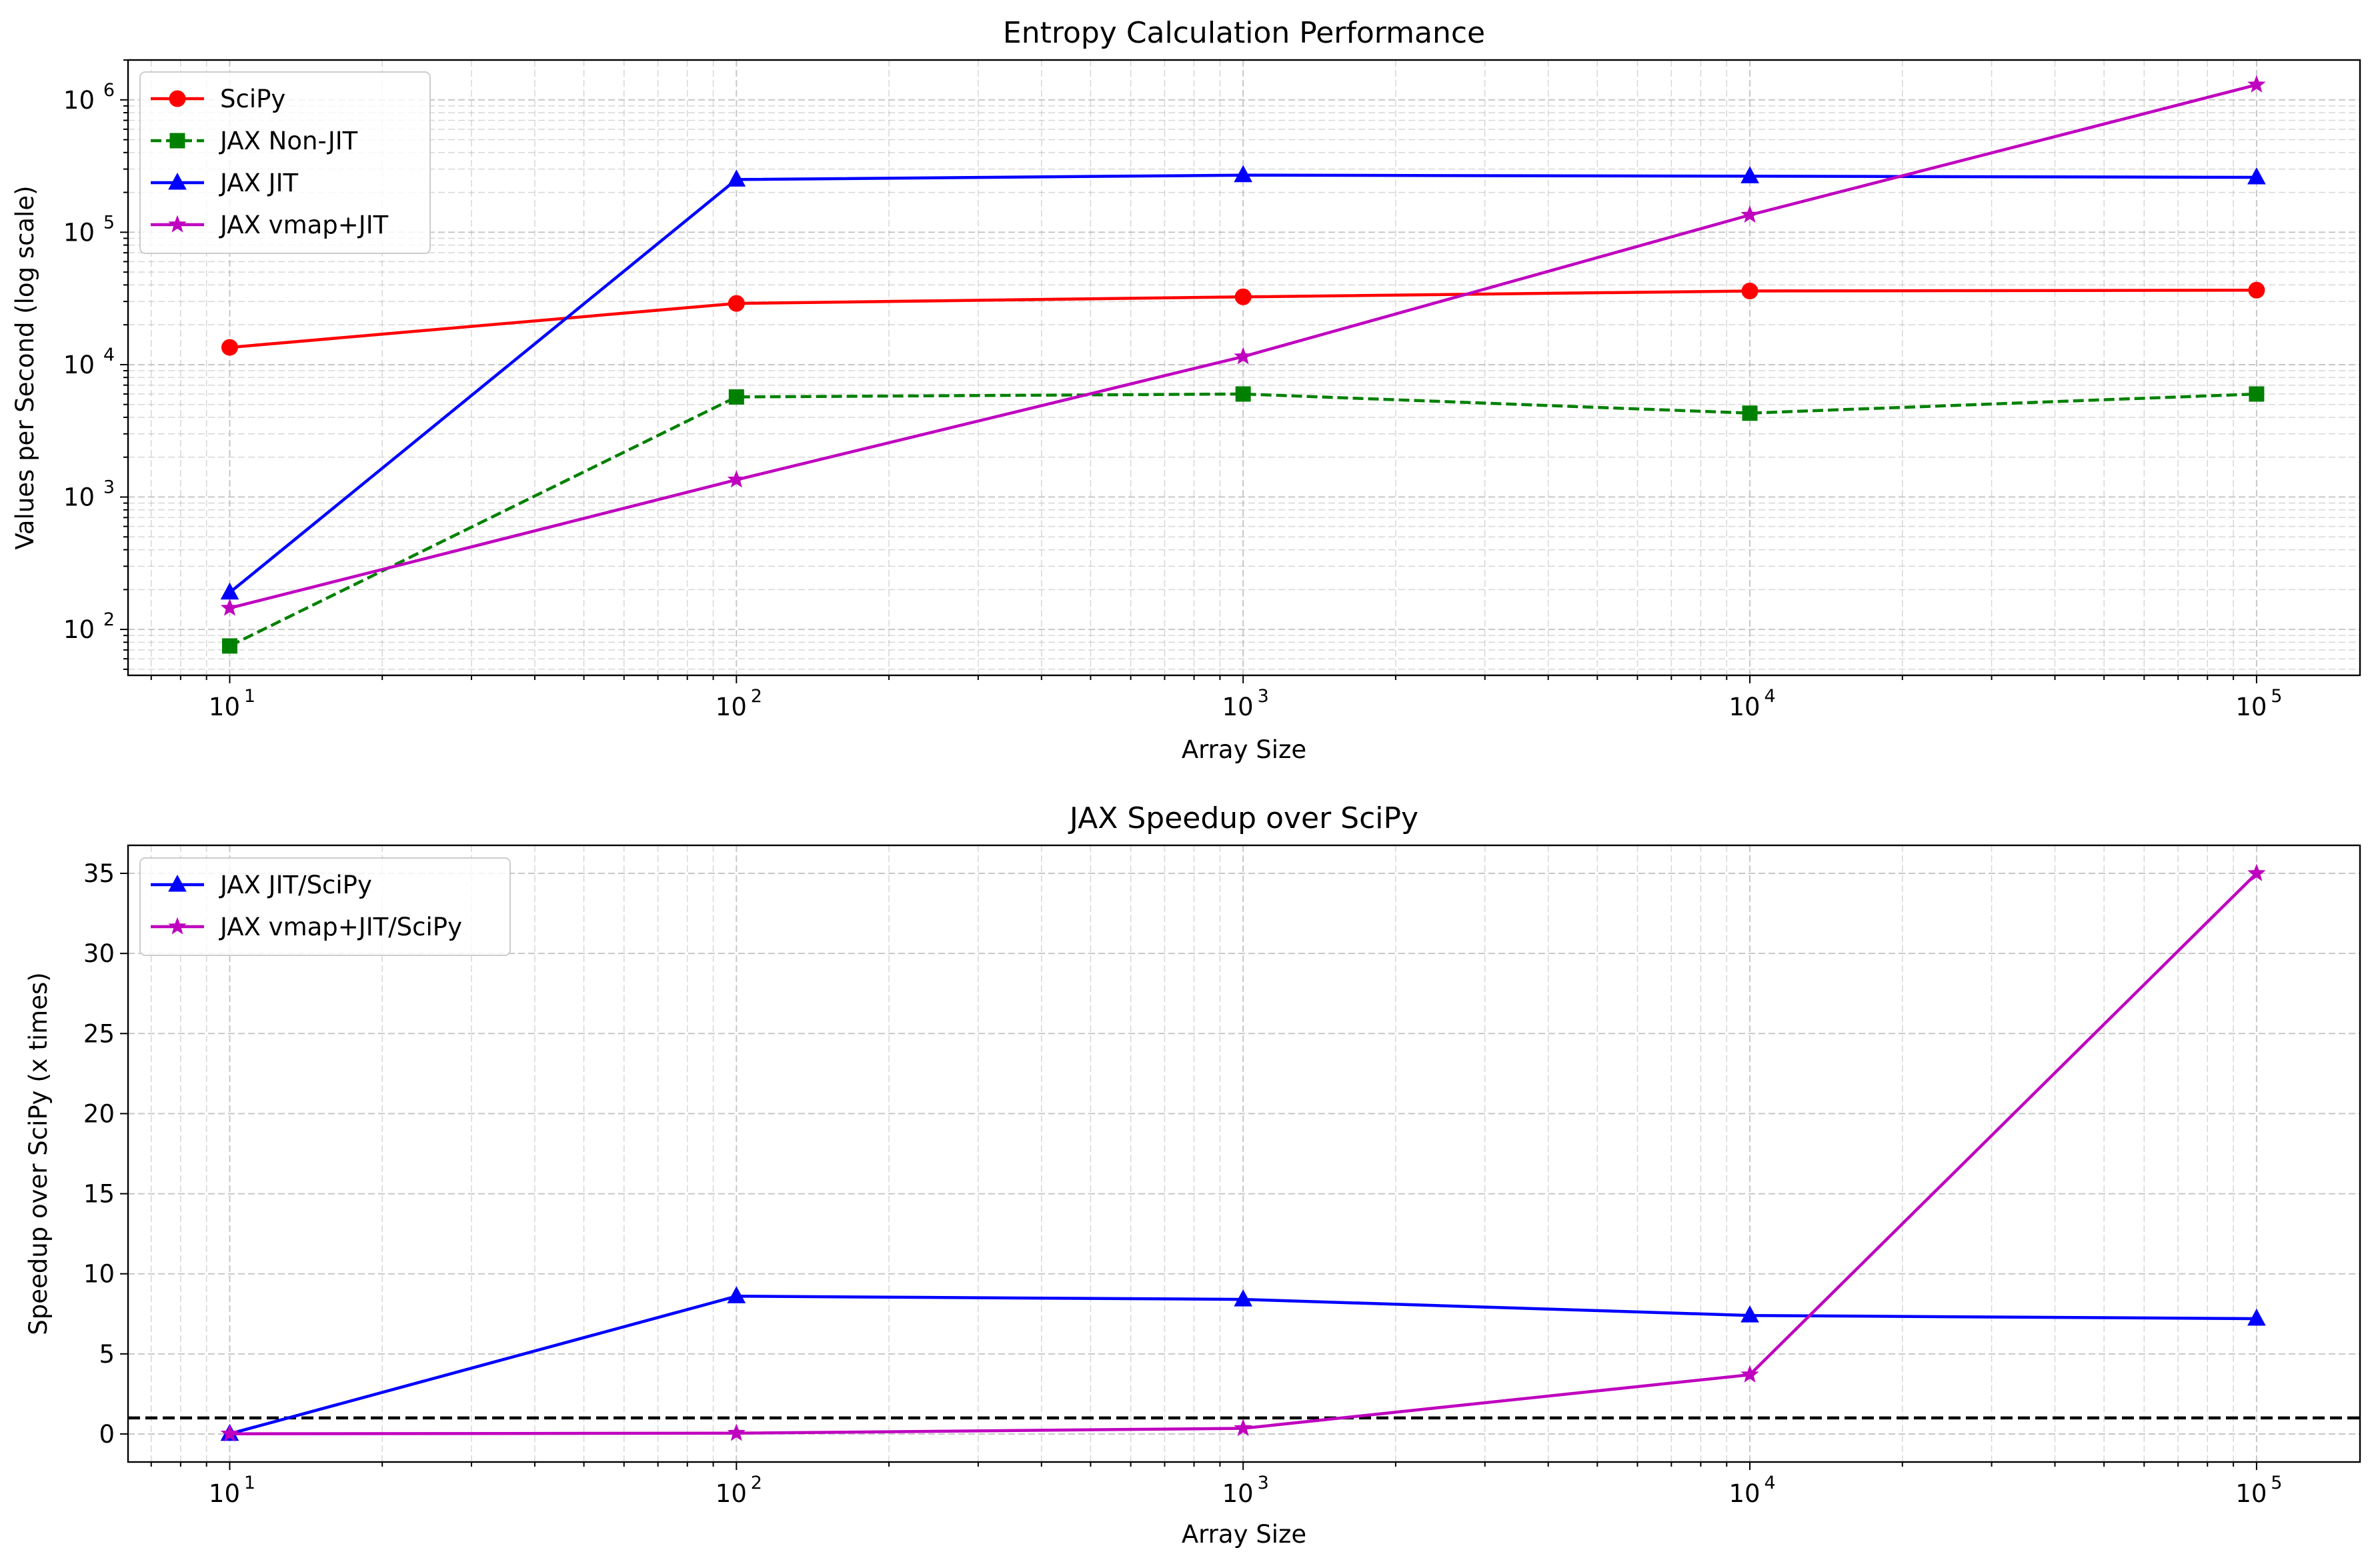 Image resolution: width=2378 pixels, height=1568 pixels. What do you see at coordinates (109, 355) in the screenshot?
I see `y-tick-exponent: 4` at bounding box center [109, 355].